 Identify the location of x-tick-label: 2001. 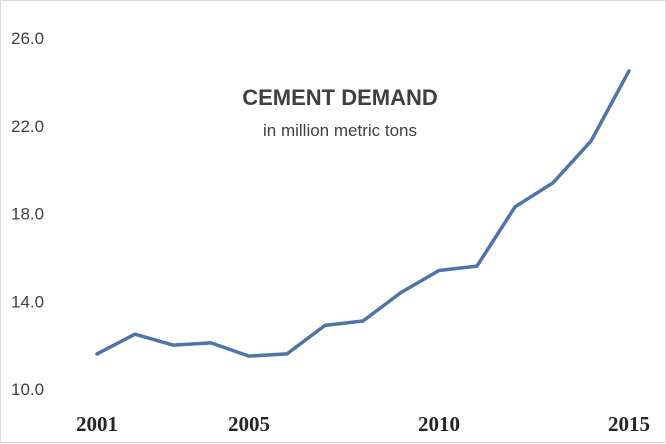
(97, 424).